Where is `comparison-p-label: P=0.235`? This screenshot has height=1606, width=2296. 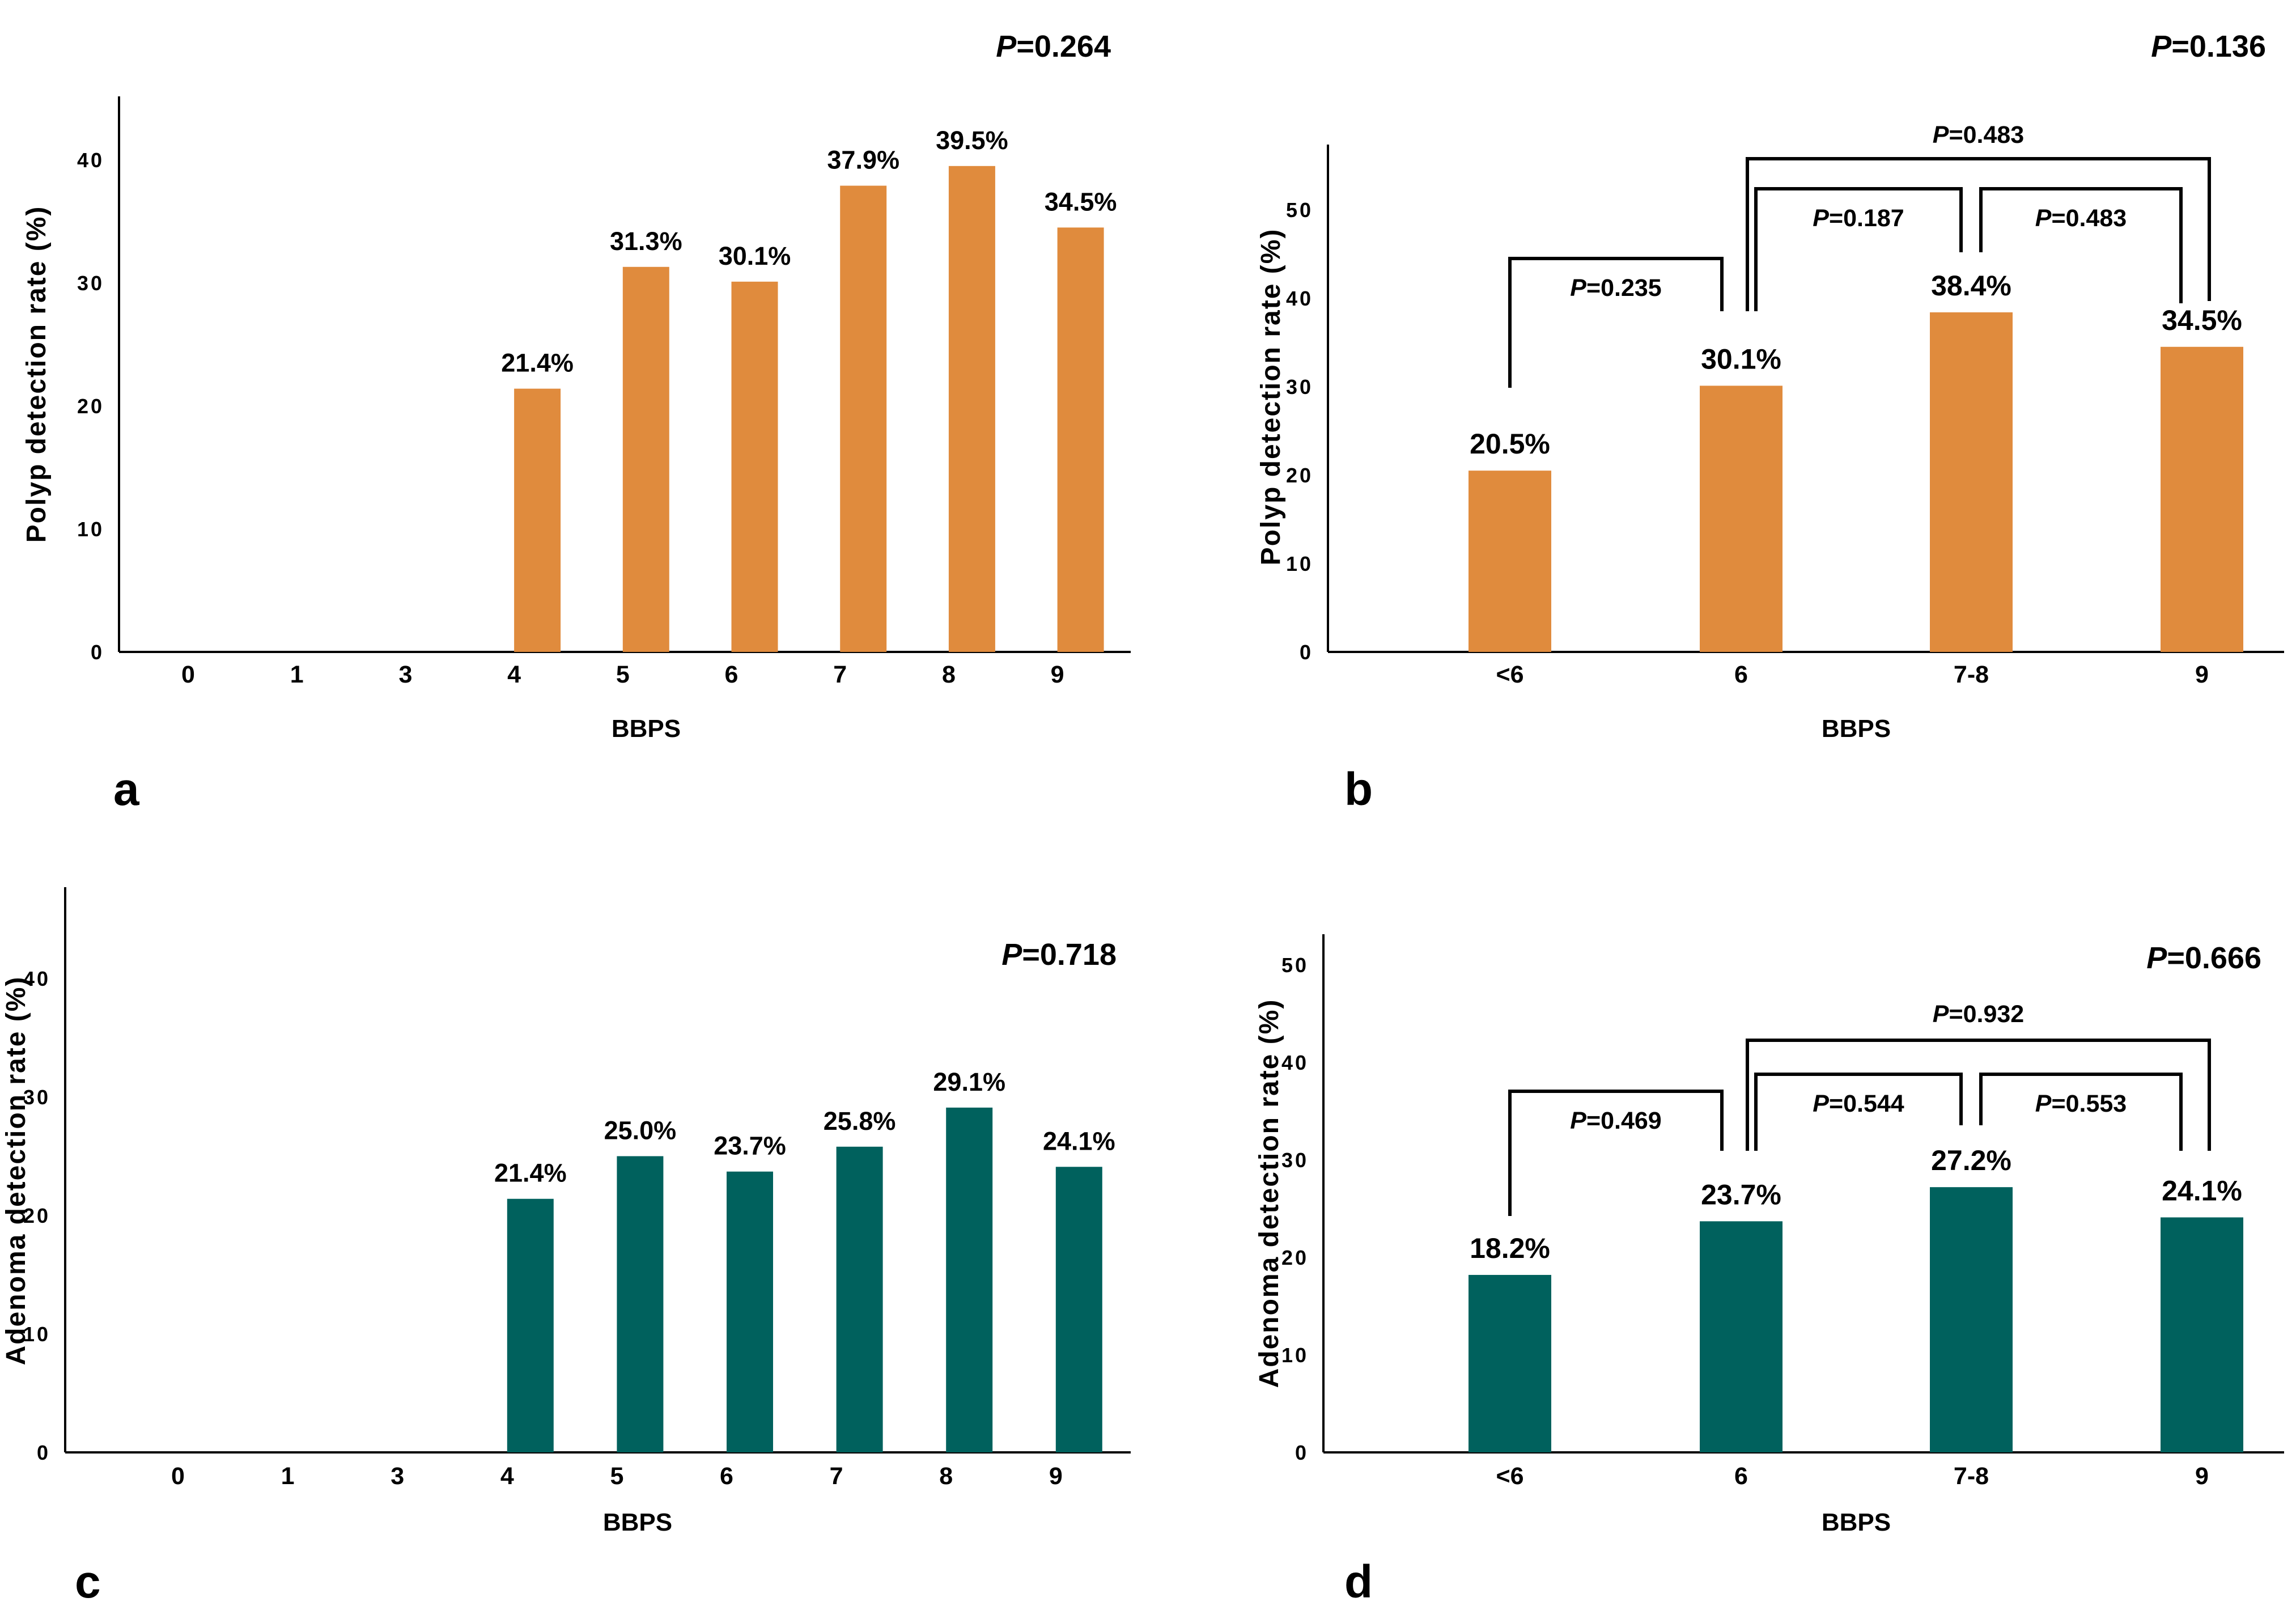 comparison-p-label: P=0.235 is located at coordinates (1615, 288).